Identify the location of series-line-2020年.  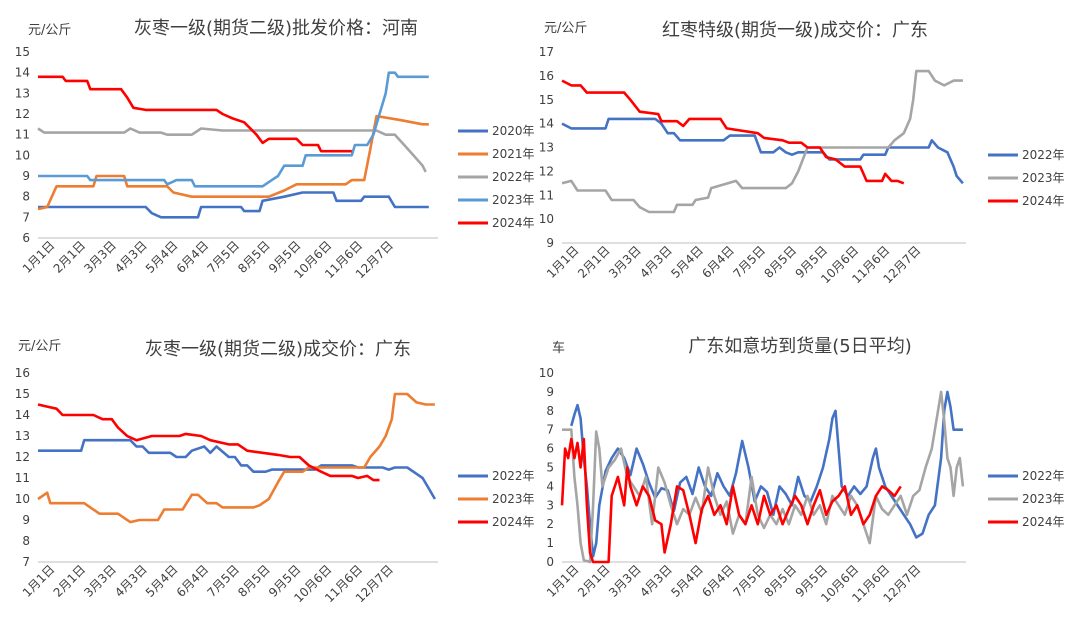
(233, 205).